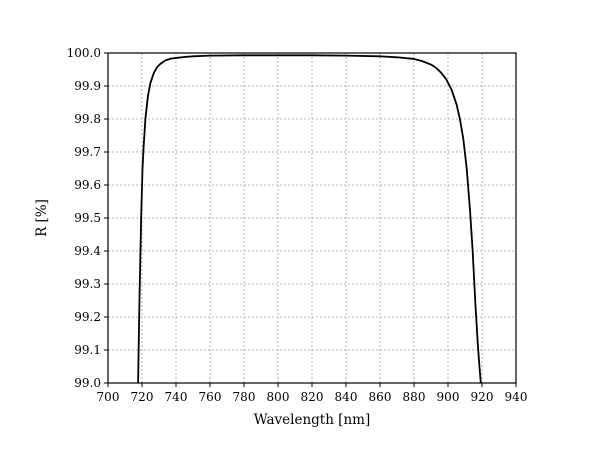  I want to click on x-tick-label: 840, so click(346, 397).